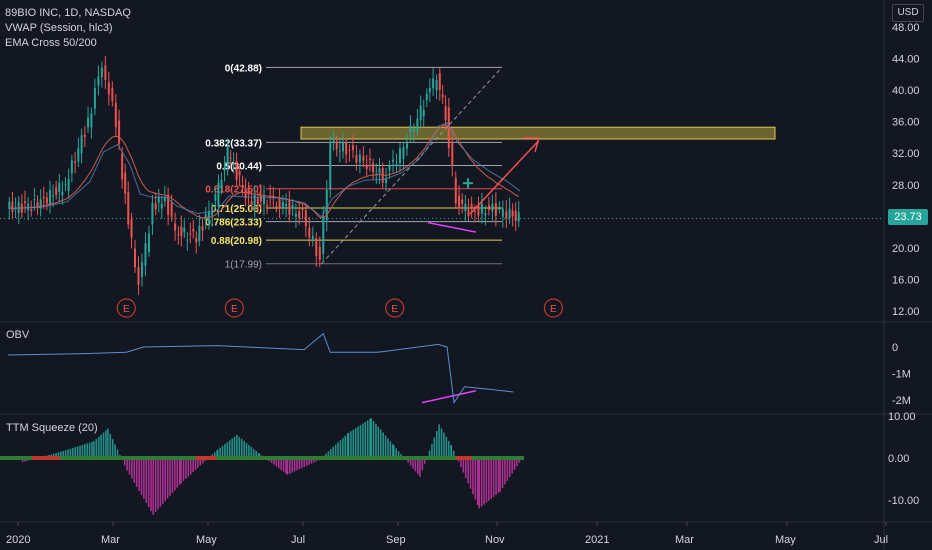  Describe the element at coordinates (243, 68) in the screenshot. I see `fib-level-label: 0(42.88)` at that location.